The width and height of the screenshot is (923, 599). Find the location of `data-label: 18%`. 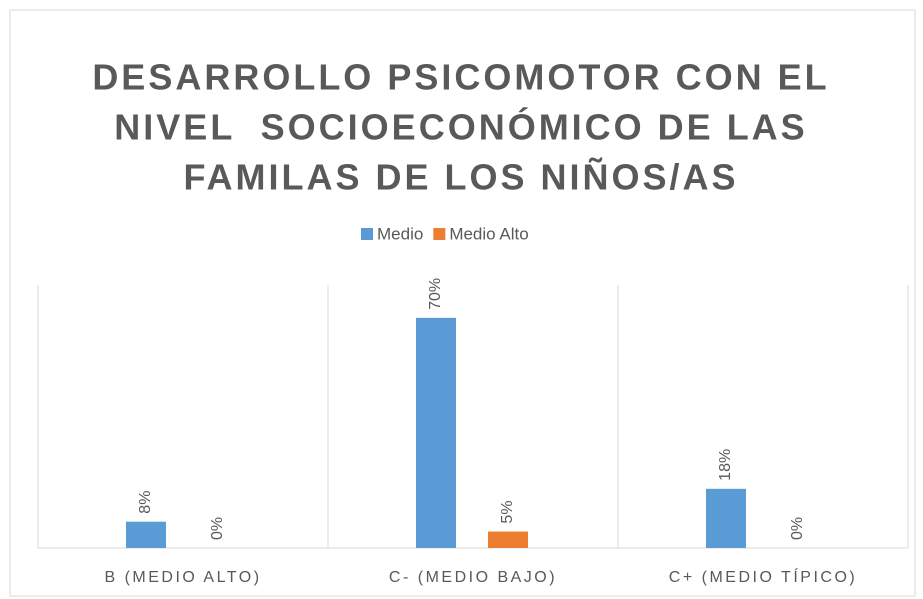

data-label: 18% is located at coordinates (725, 465).